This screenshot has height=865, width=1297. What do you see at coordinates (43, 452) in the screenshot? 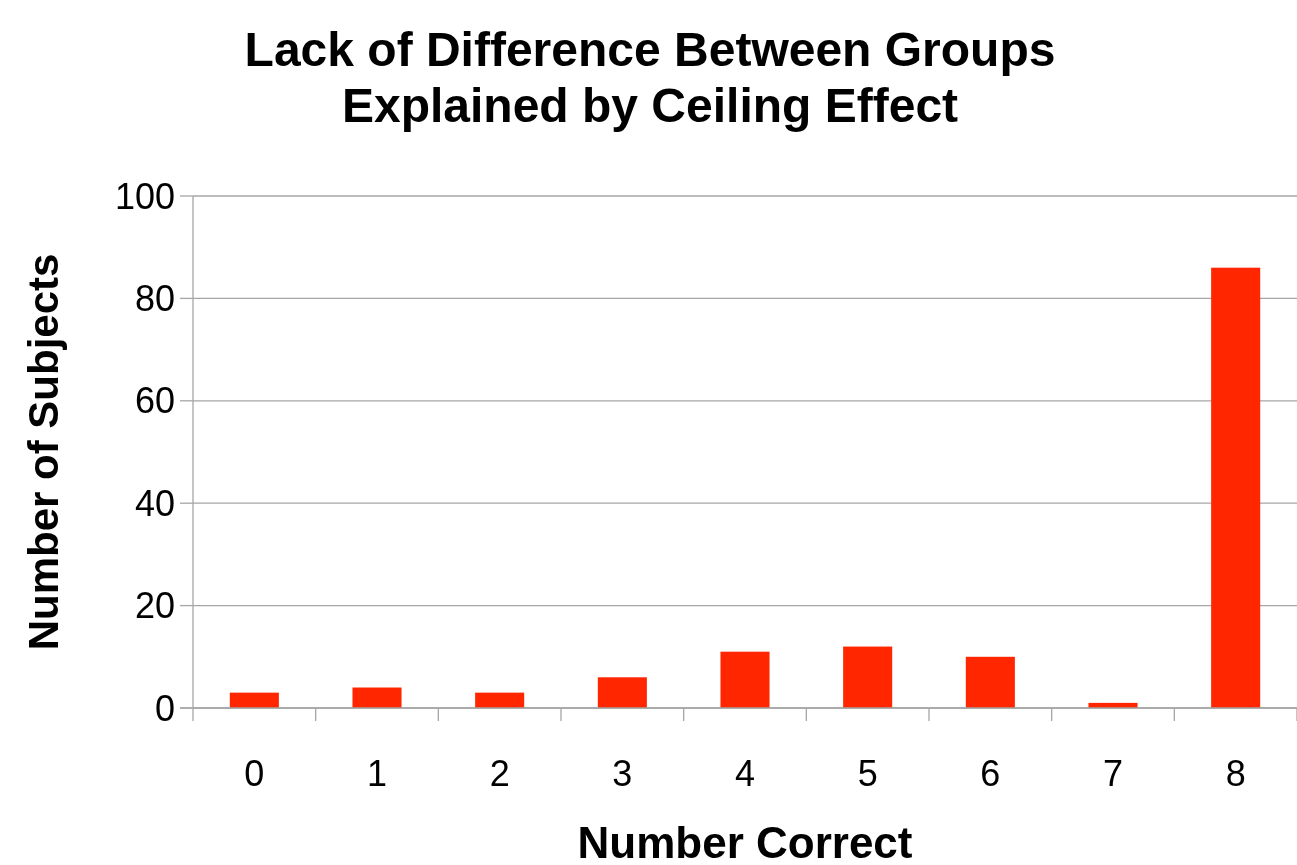
I see `y-axis-title: Number of Subjects` at bounding box center [43, 452].